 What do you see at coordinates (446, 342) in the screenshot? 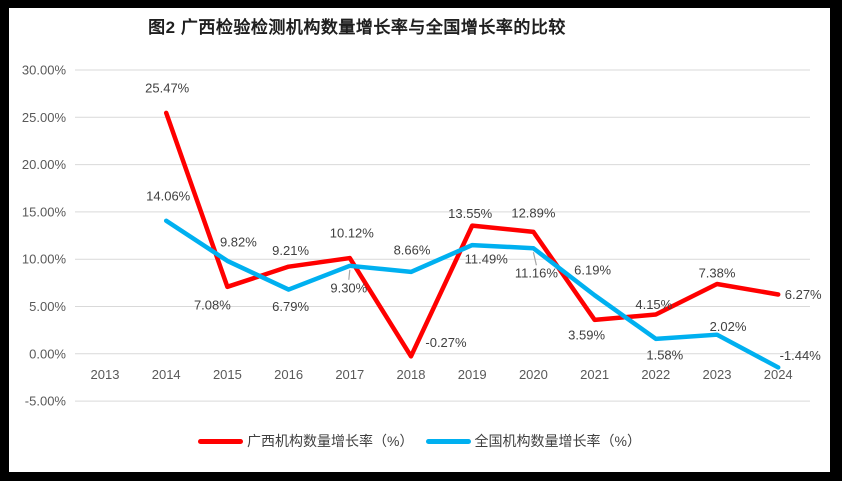
I see `data-label: -0.27%` at bounding box center [446, 342].